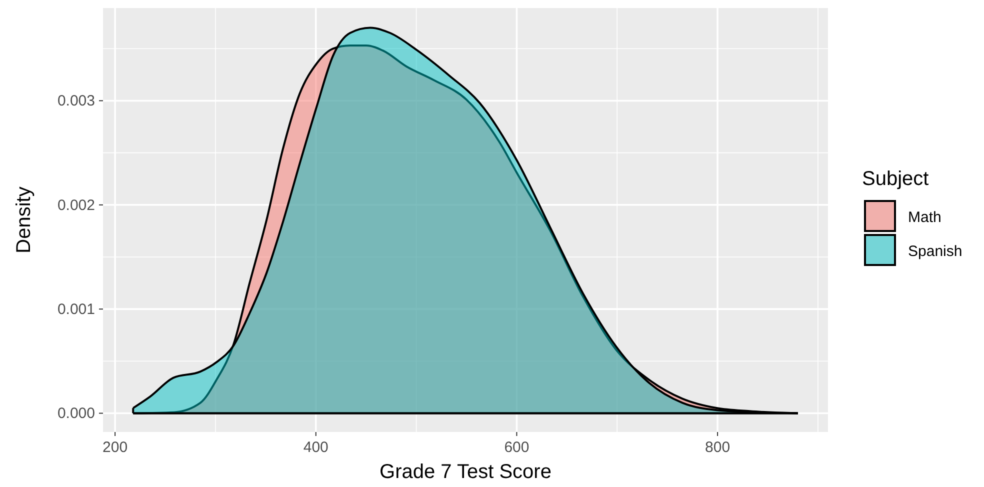 The width and height of the screenshot is (984, 487). I want to click on x-tick-label: 400, so click(315, 447).